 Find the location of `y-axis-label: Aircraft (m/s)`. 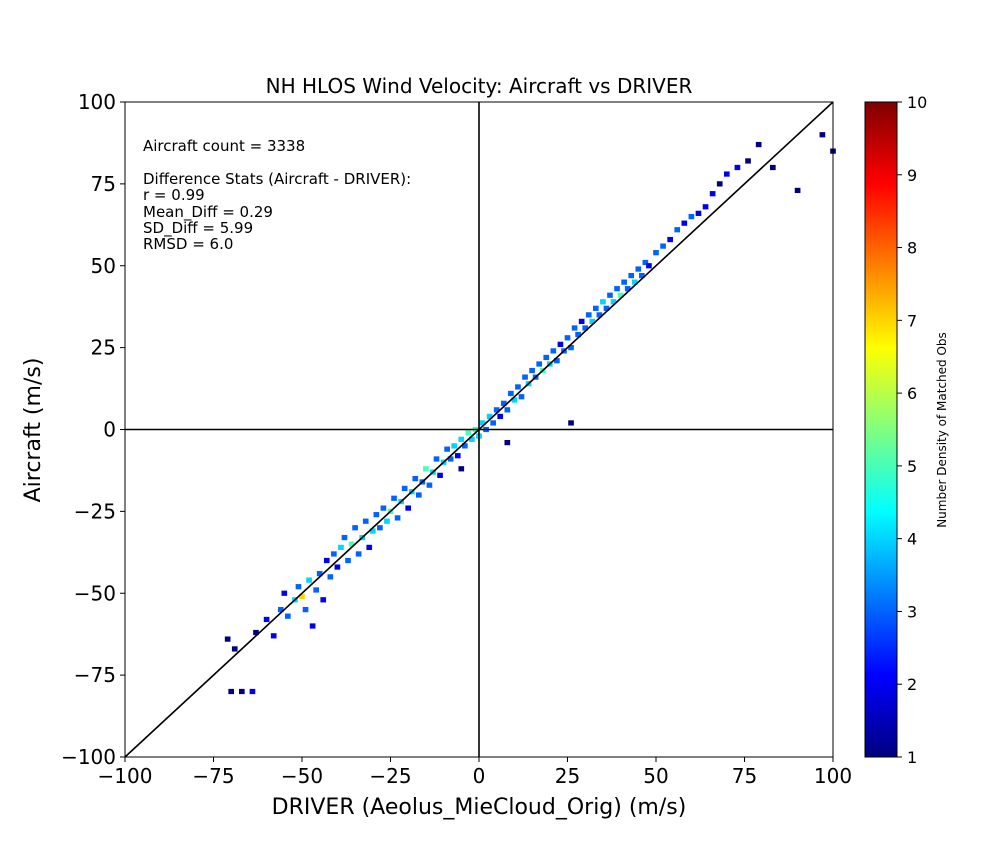

y-axis-label: Aircraft (m/s) is located at coordinates (33, 430).